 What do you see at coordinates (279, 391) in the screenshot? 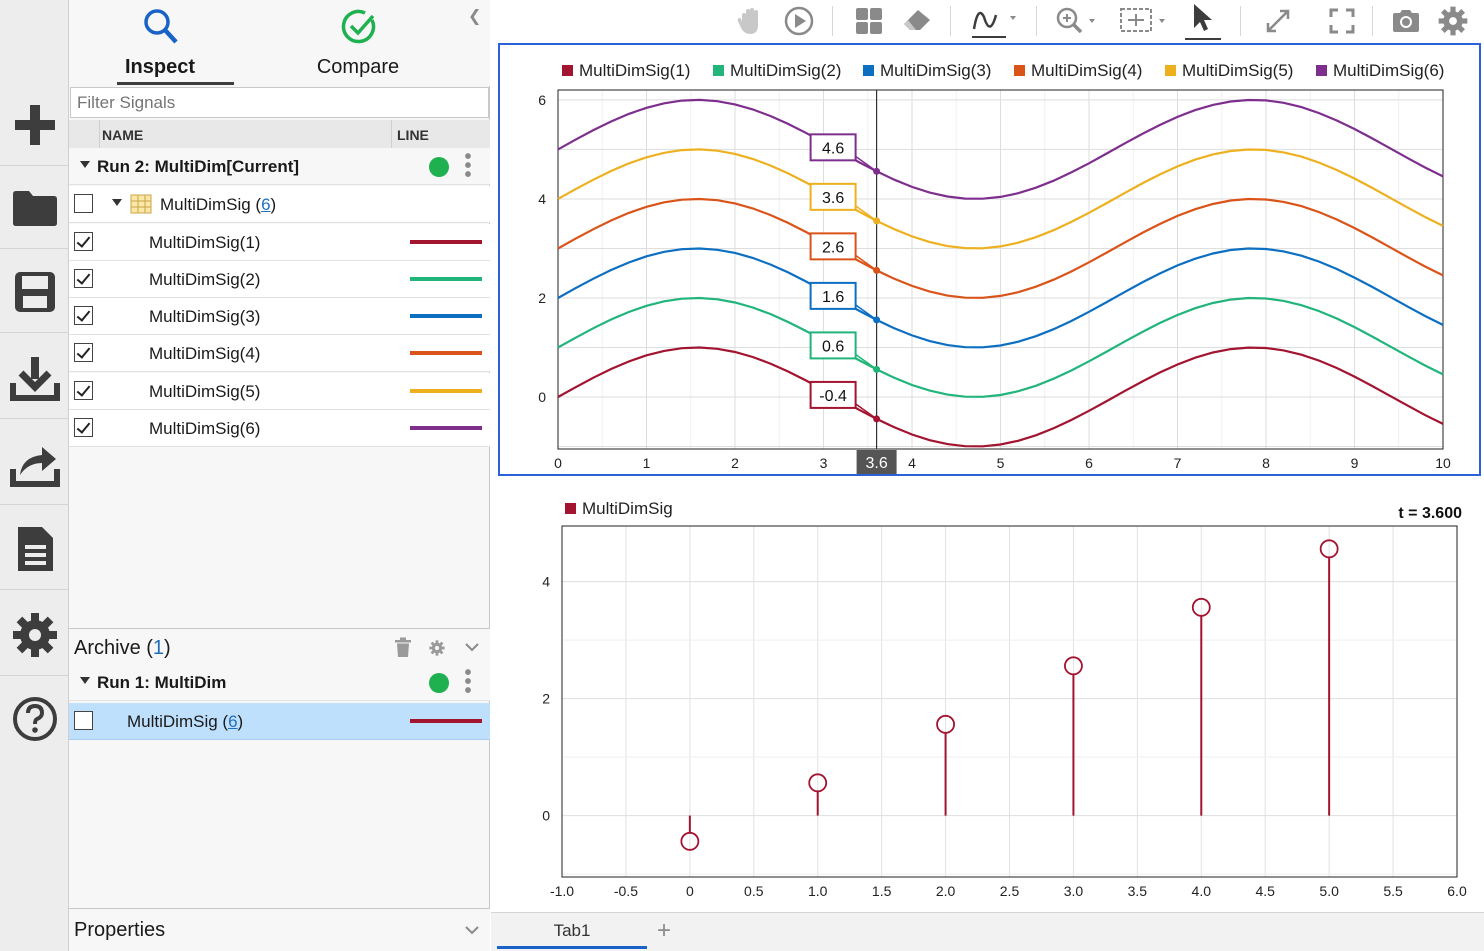
I see `signal-row: MultiDimSig(5)` at bounding box center [279, 391].